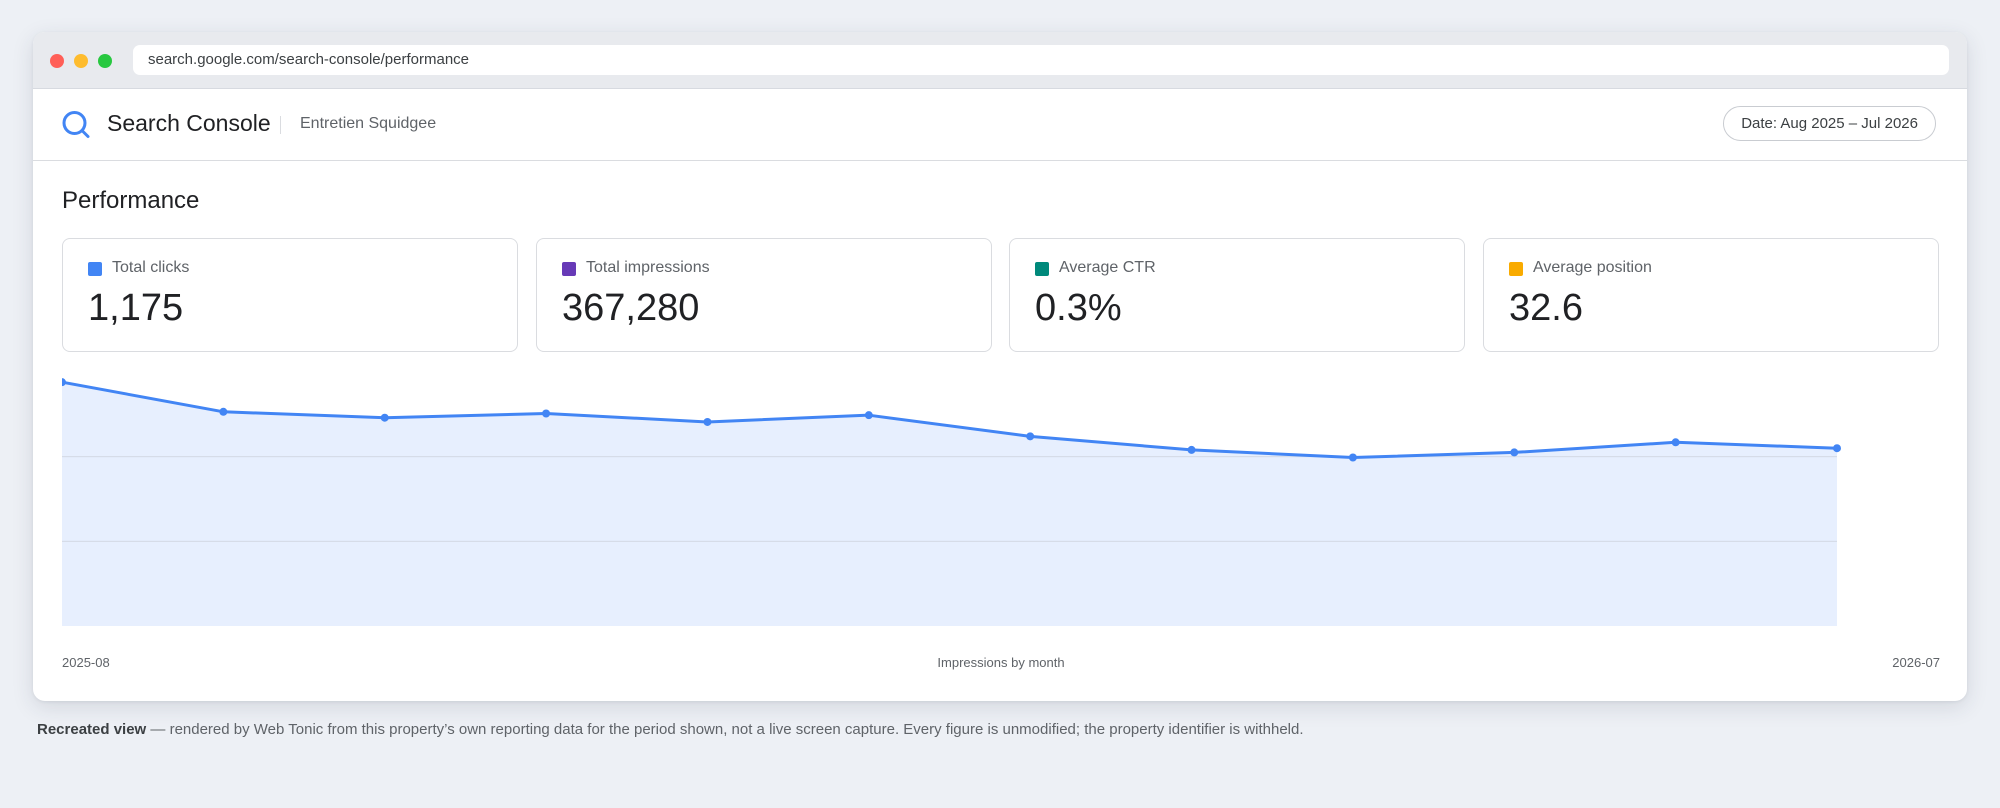  Describe the element at coordinates (1078, 308) in the screenshot. I see `metric-value: 0.3%` at that location.